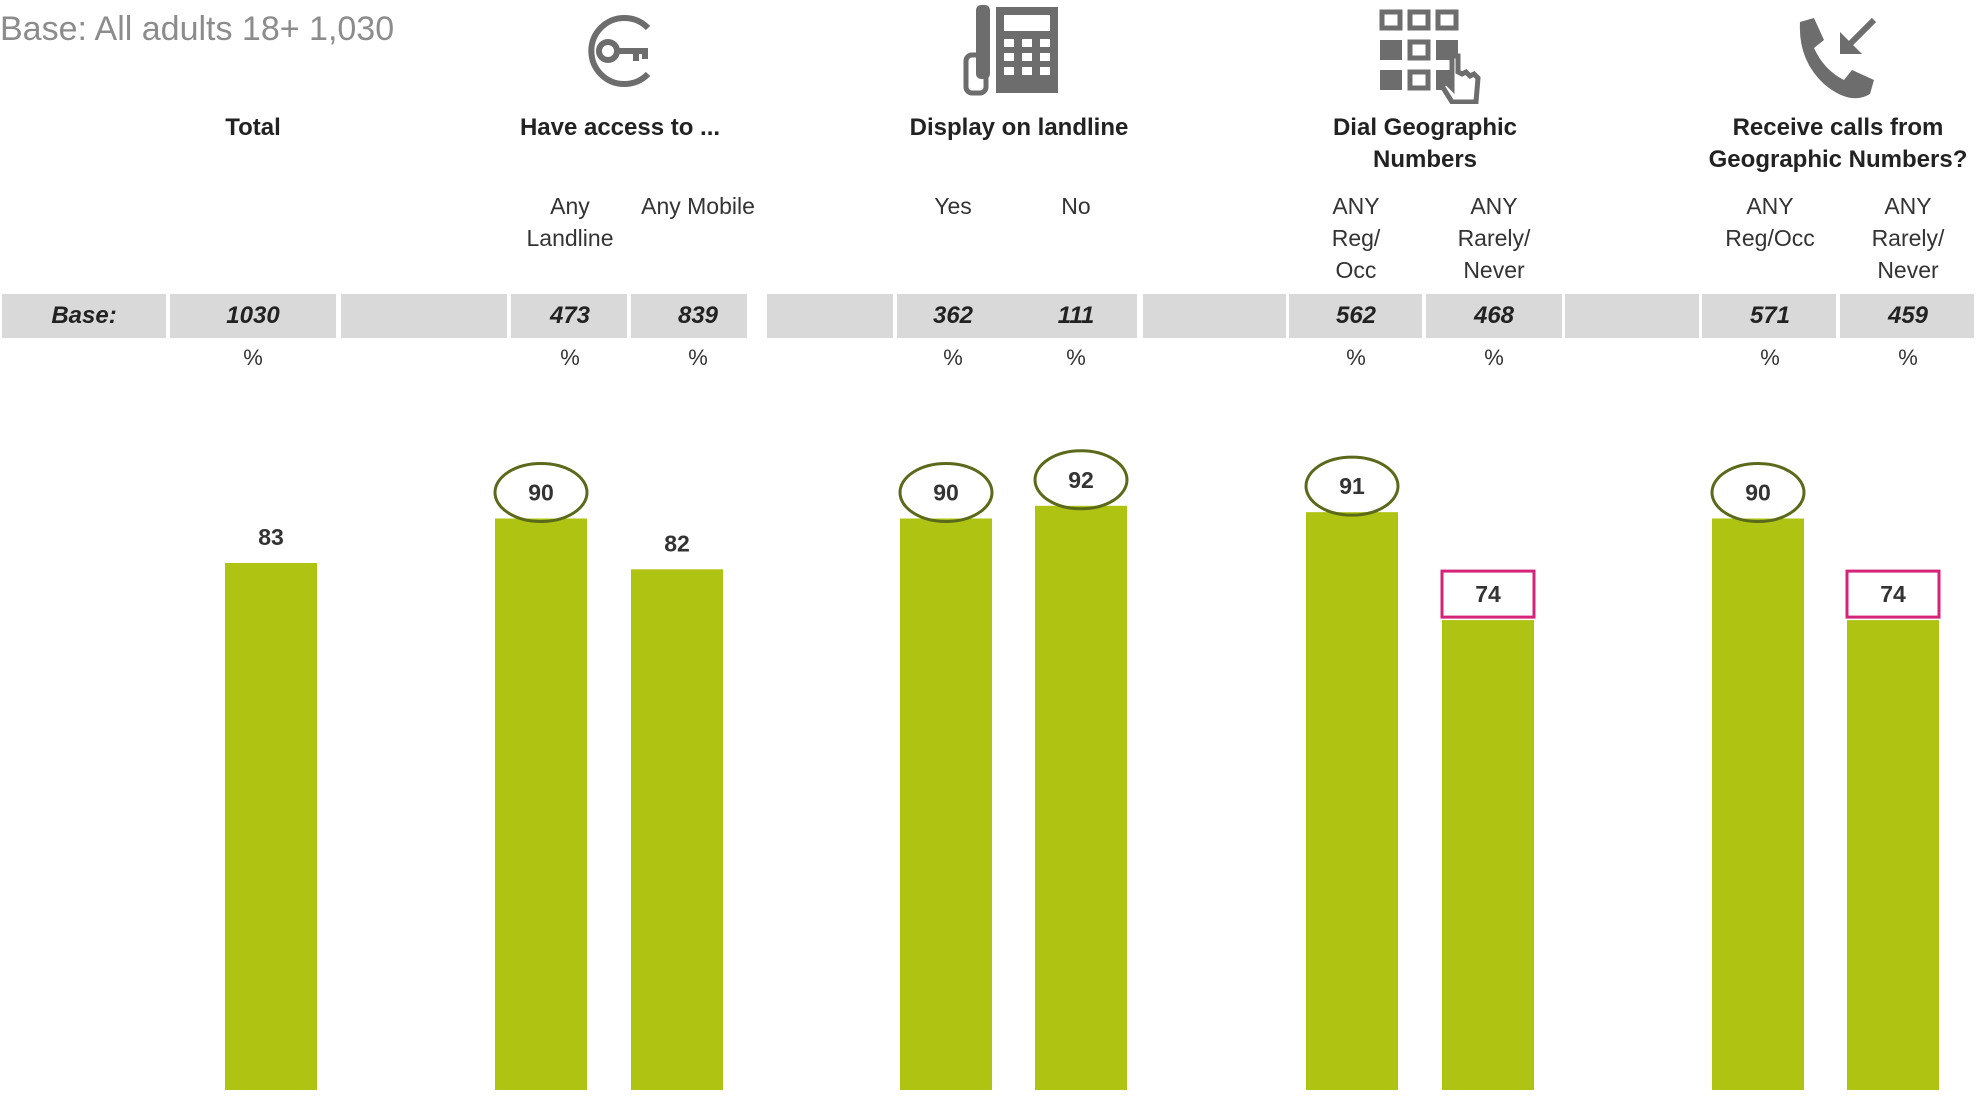 This screenshot has width=1977, height=1096. What do you see at coordinates (677, 543) in the screenshot?
I see `data-label-2: 82` at bounding box center [677, 543].